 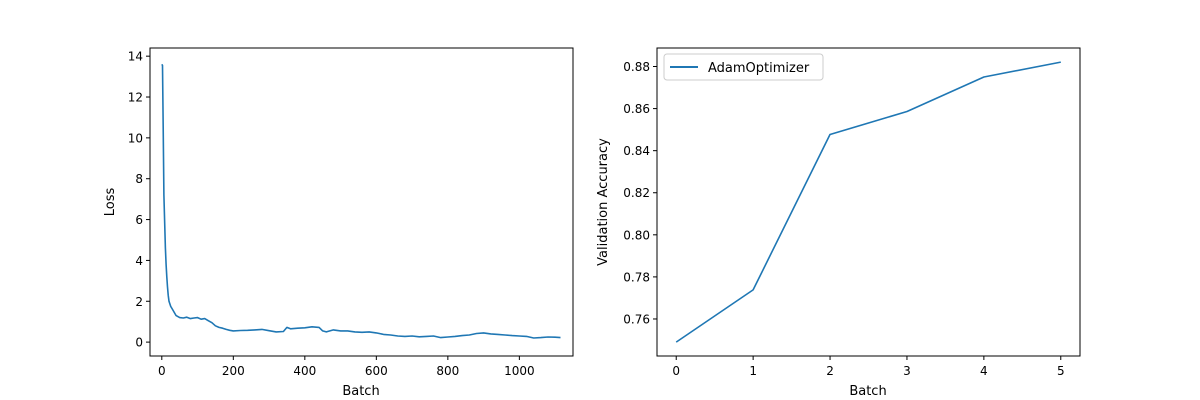 What do you see at coordinates (636, 67) in the screenshot?
I see `accuracy-y-tick-label: 0.88` at bounding box center [636, 67].